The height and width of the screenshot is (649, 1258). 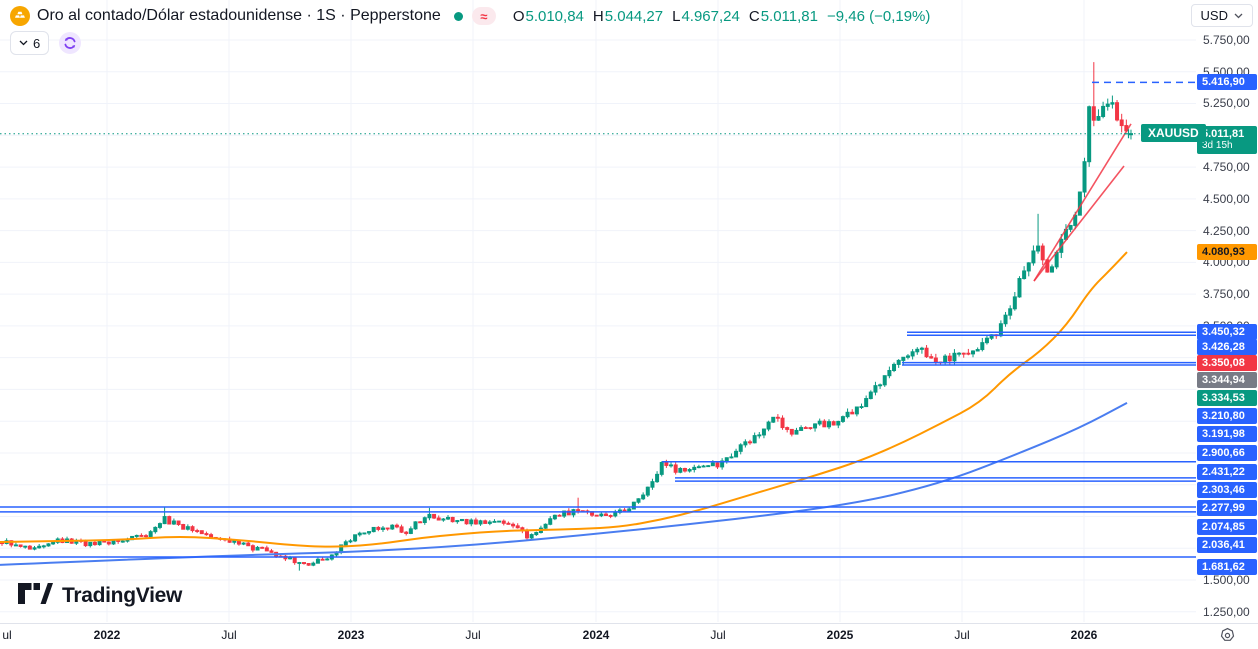 What do you see at coordinates (35, 593) in the screenshot?
I see `tradingview-mark-icon` at bounding box center [35, 593].